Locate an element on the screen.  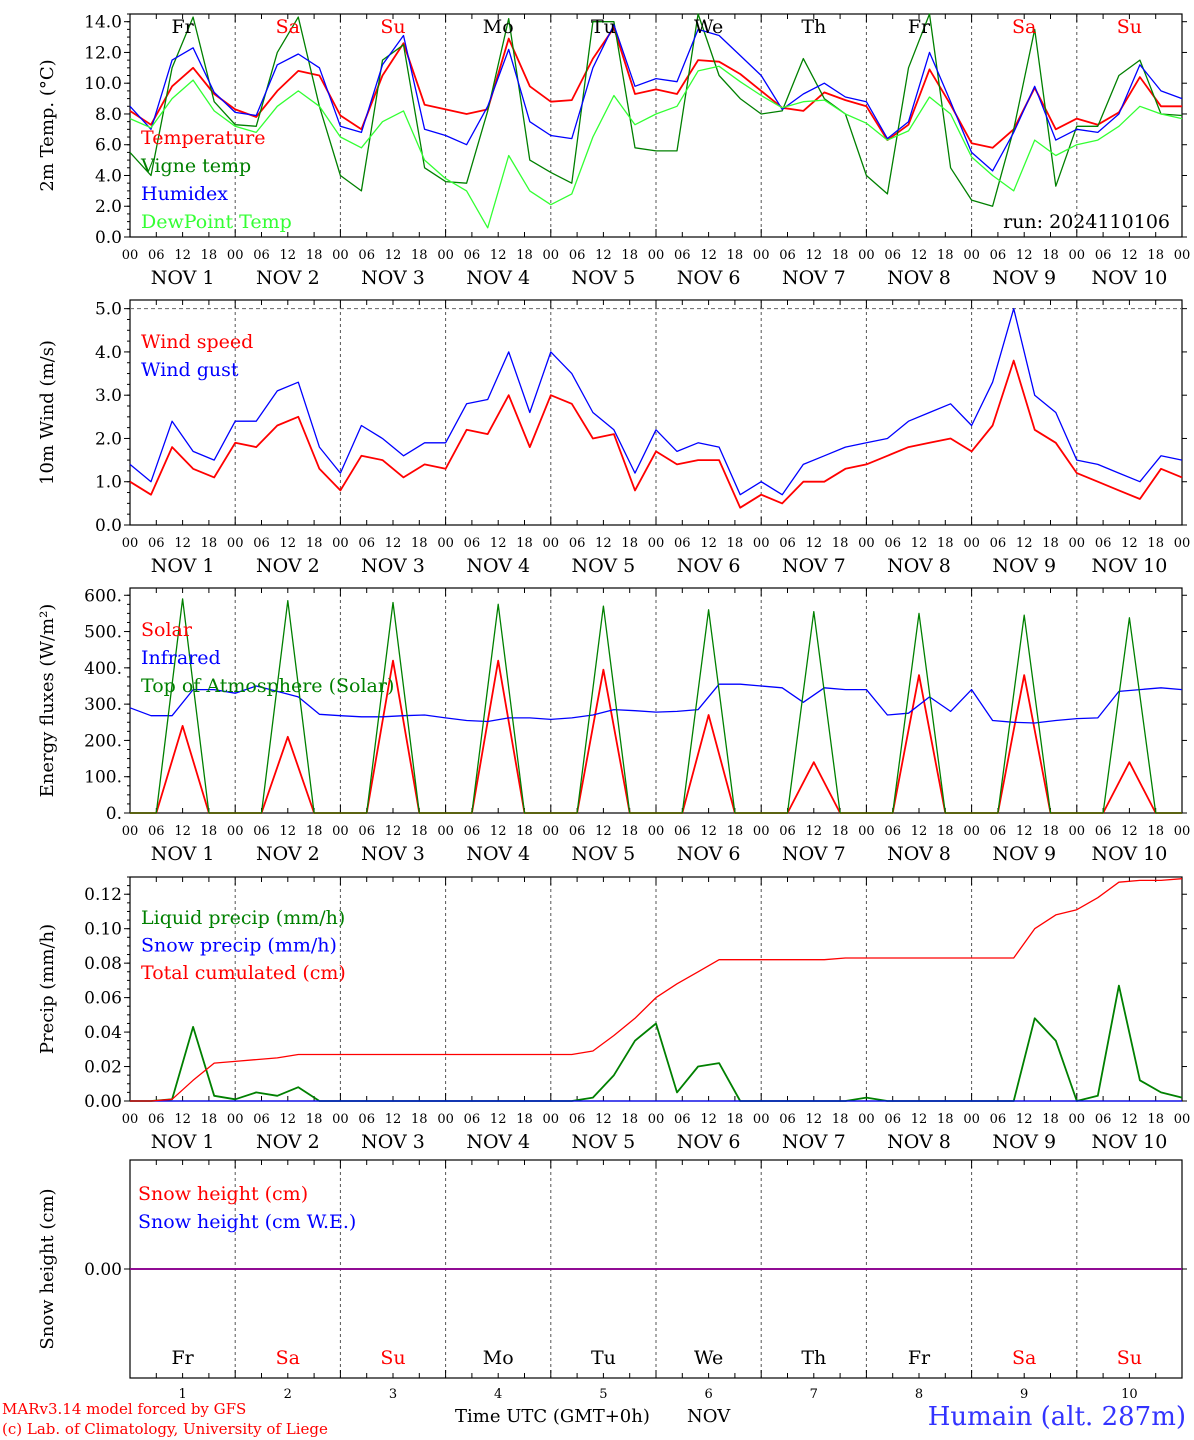
y-tick-label: 300. is located at coordinates (103, 705).